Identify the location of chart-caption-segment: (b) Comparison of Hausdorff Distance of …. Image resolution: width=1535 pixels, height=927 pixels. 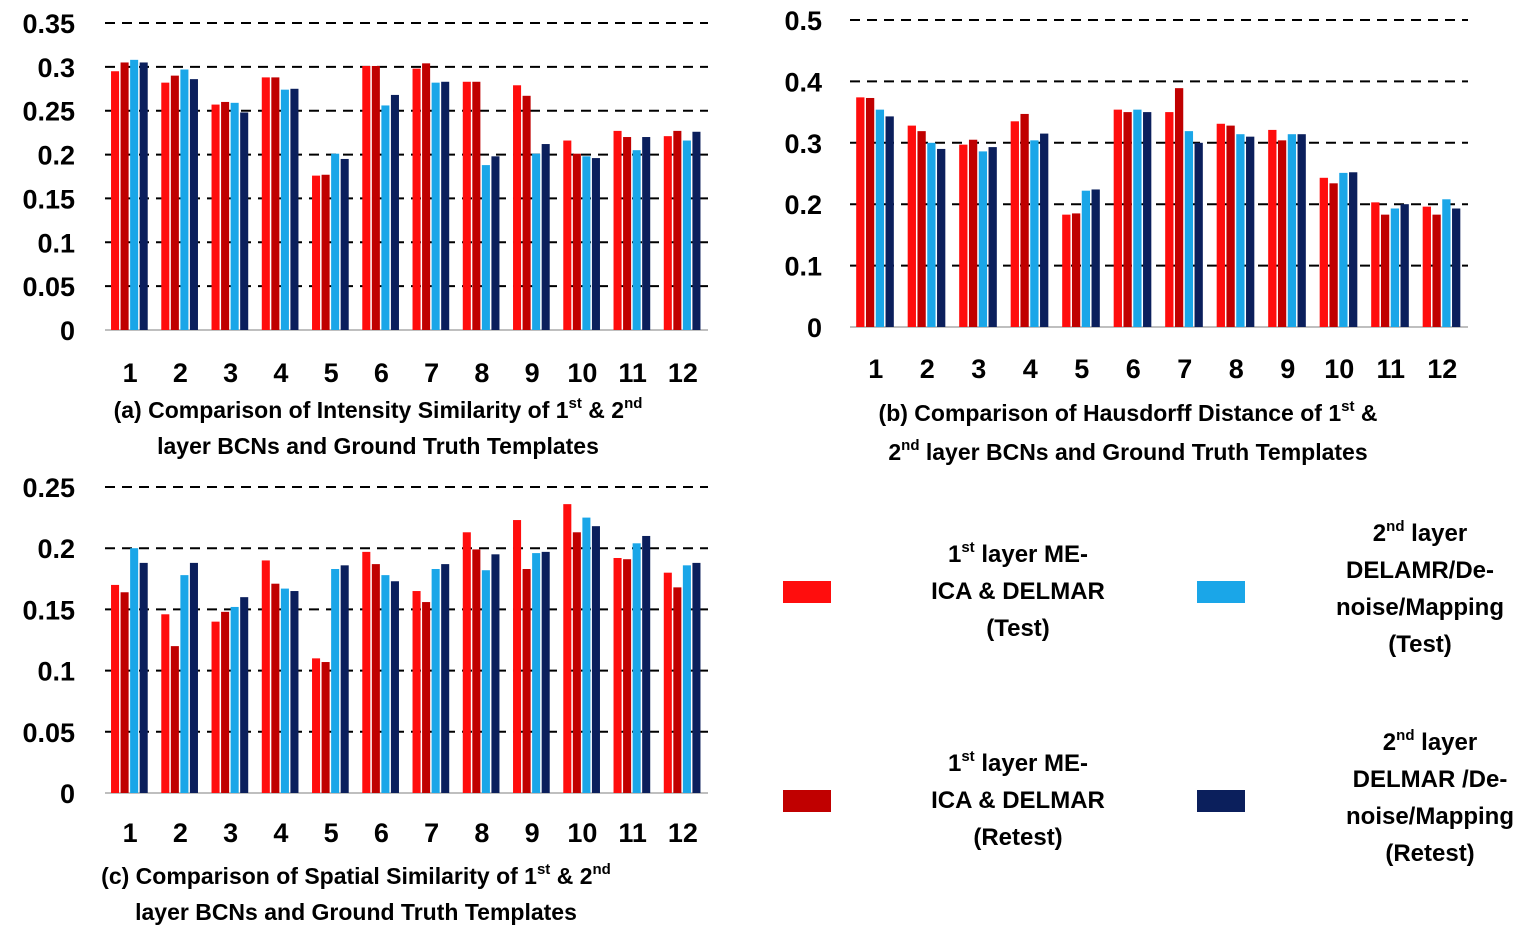
(1110, 413).